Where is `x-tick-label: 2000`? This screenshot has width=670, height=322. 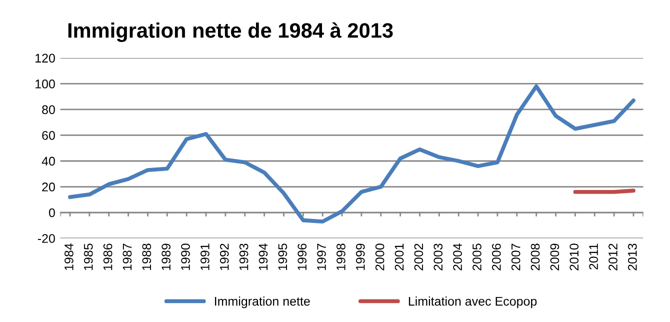
x-tick-label: 2000 is located at coordinates (379, 257).